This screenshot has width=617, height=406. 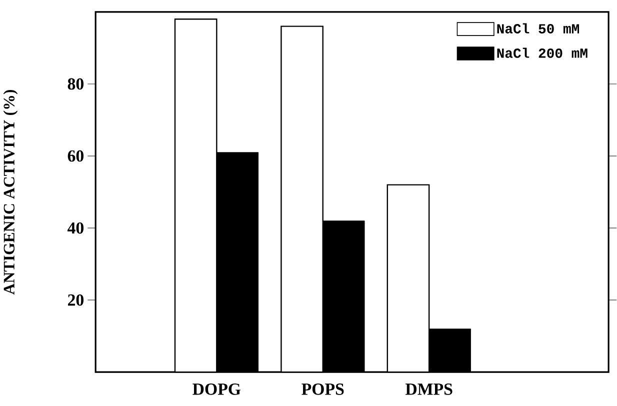 What do you see at coordinates (76, 228) in the screenshot?
I see `y-tick-label: 40` at bounding box center [76, 228].